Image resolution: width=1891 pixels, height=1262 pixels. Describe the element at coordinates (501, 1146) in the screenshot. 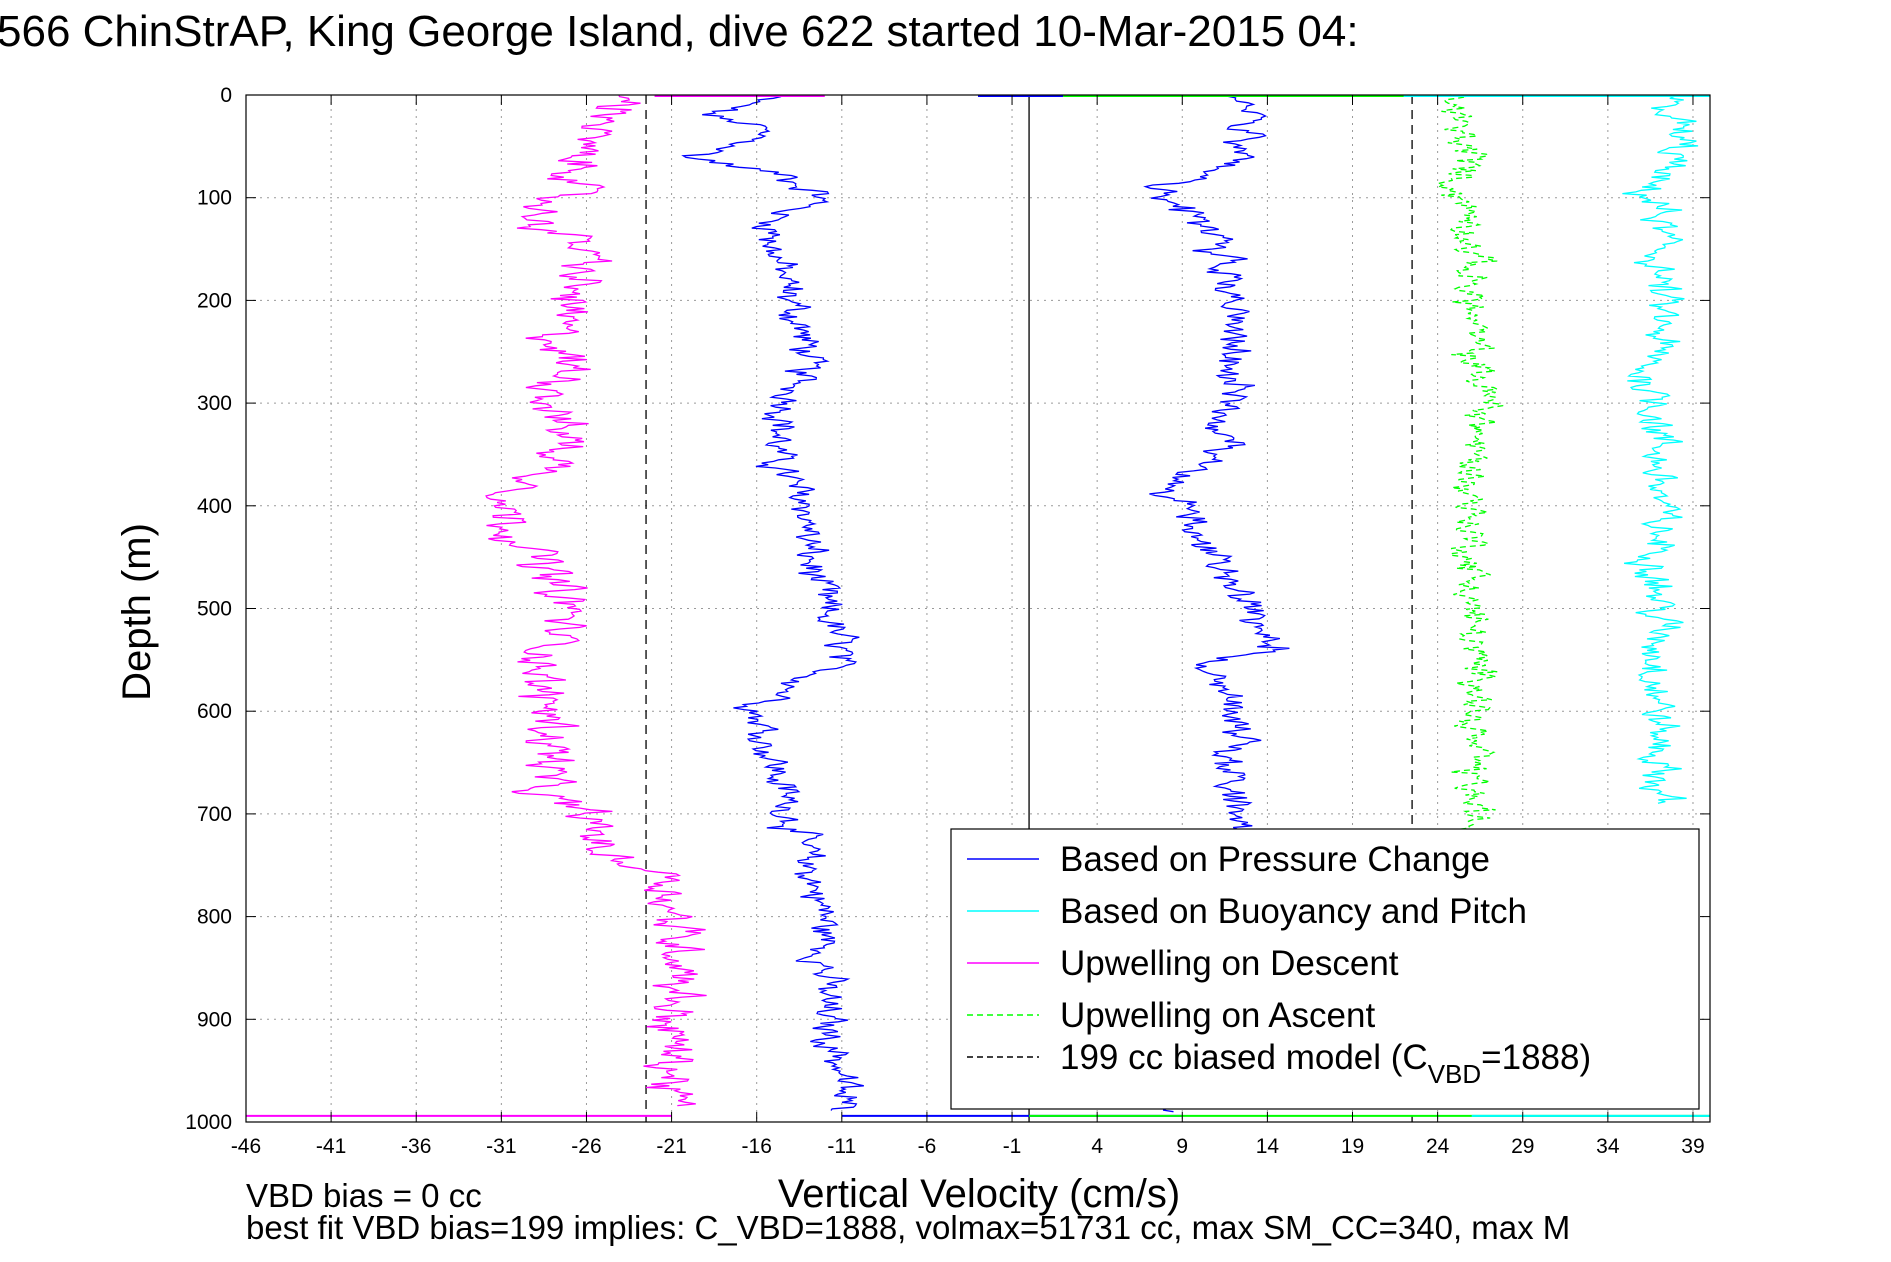

I see `x-tick-label: -31` at that location.